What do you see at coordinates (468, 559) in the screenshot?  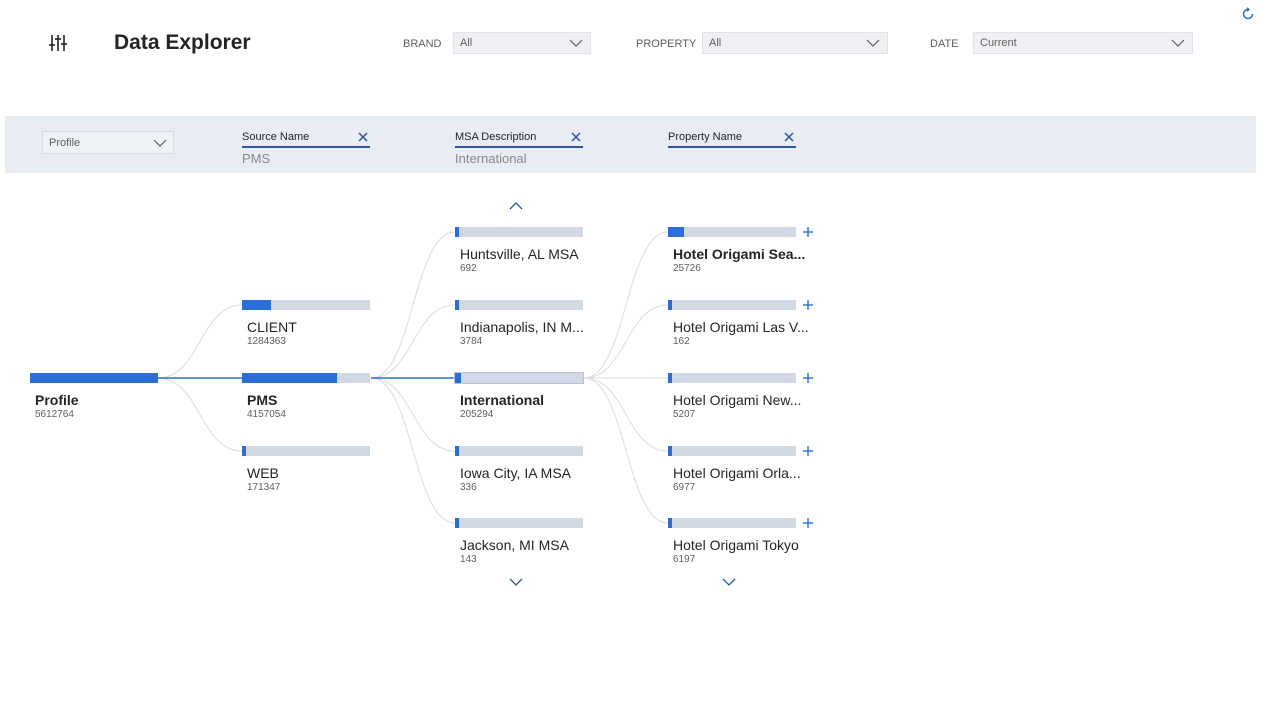 I see `node-count: 143` at bounding box center [468, 559].